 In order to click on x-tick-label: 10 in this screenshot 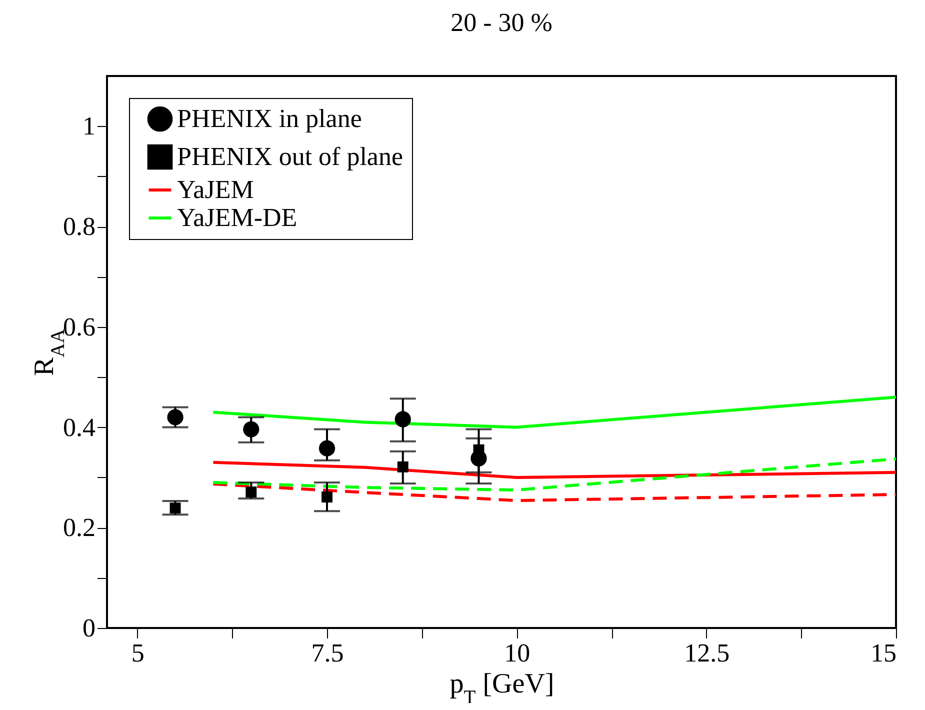, I will do `click(517, 653)`.